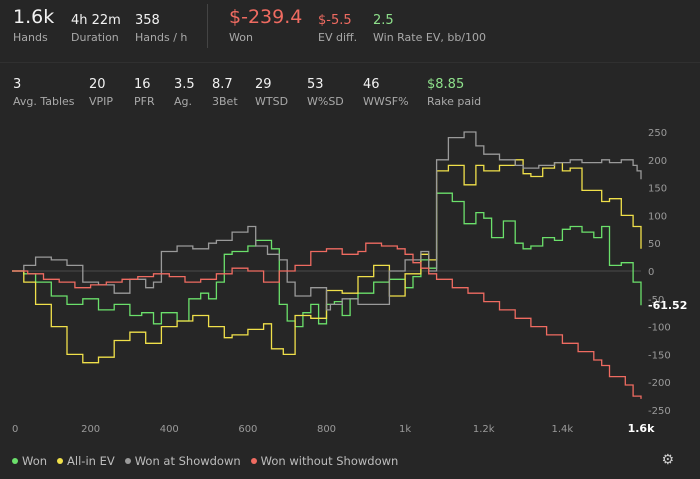 The image size is (700, 479). I want to click on stat-win-rate-ev: 2.5 Win Rate EV, bb/100, so click(429, 28).